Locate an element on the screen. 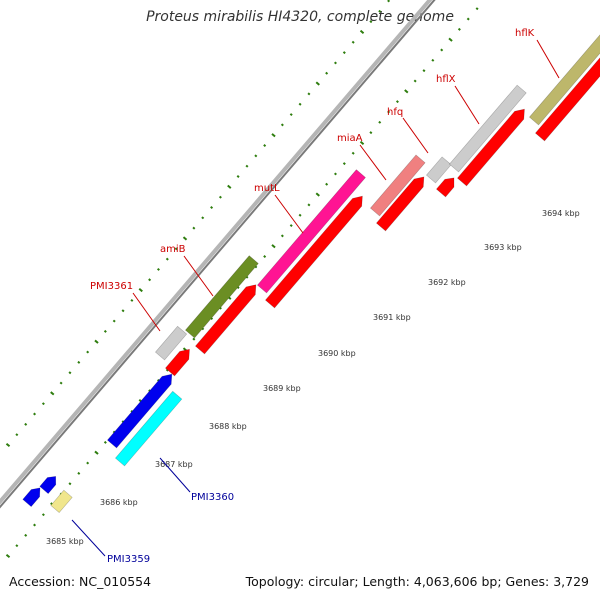  gene-miaa-shape is located at coordinates (398, 185).